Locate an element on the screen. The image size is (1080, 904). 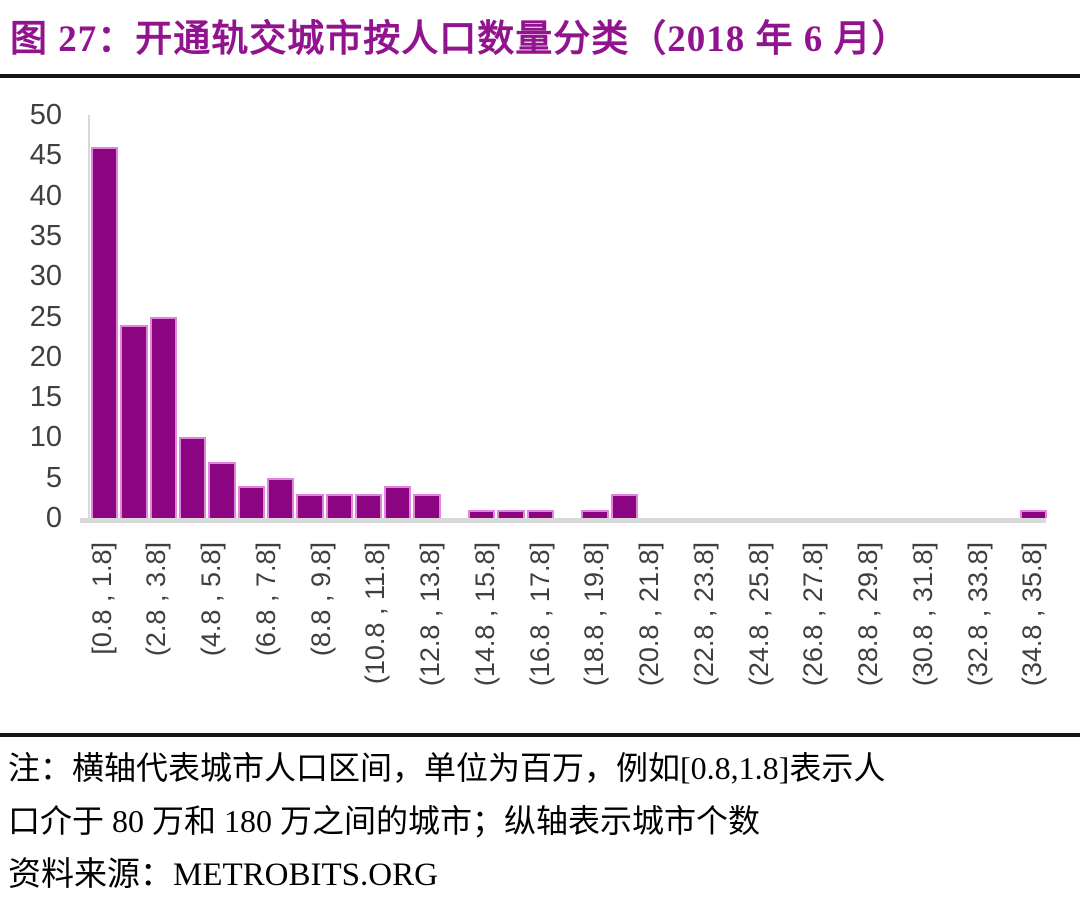
x-tick-label: (18.8 , 19.8] is located at coordinates (594, 614).